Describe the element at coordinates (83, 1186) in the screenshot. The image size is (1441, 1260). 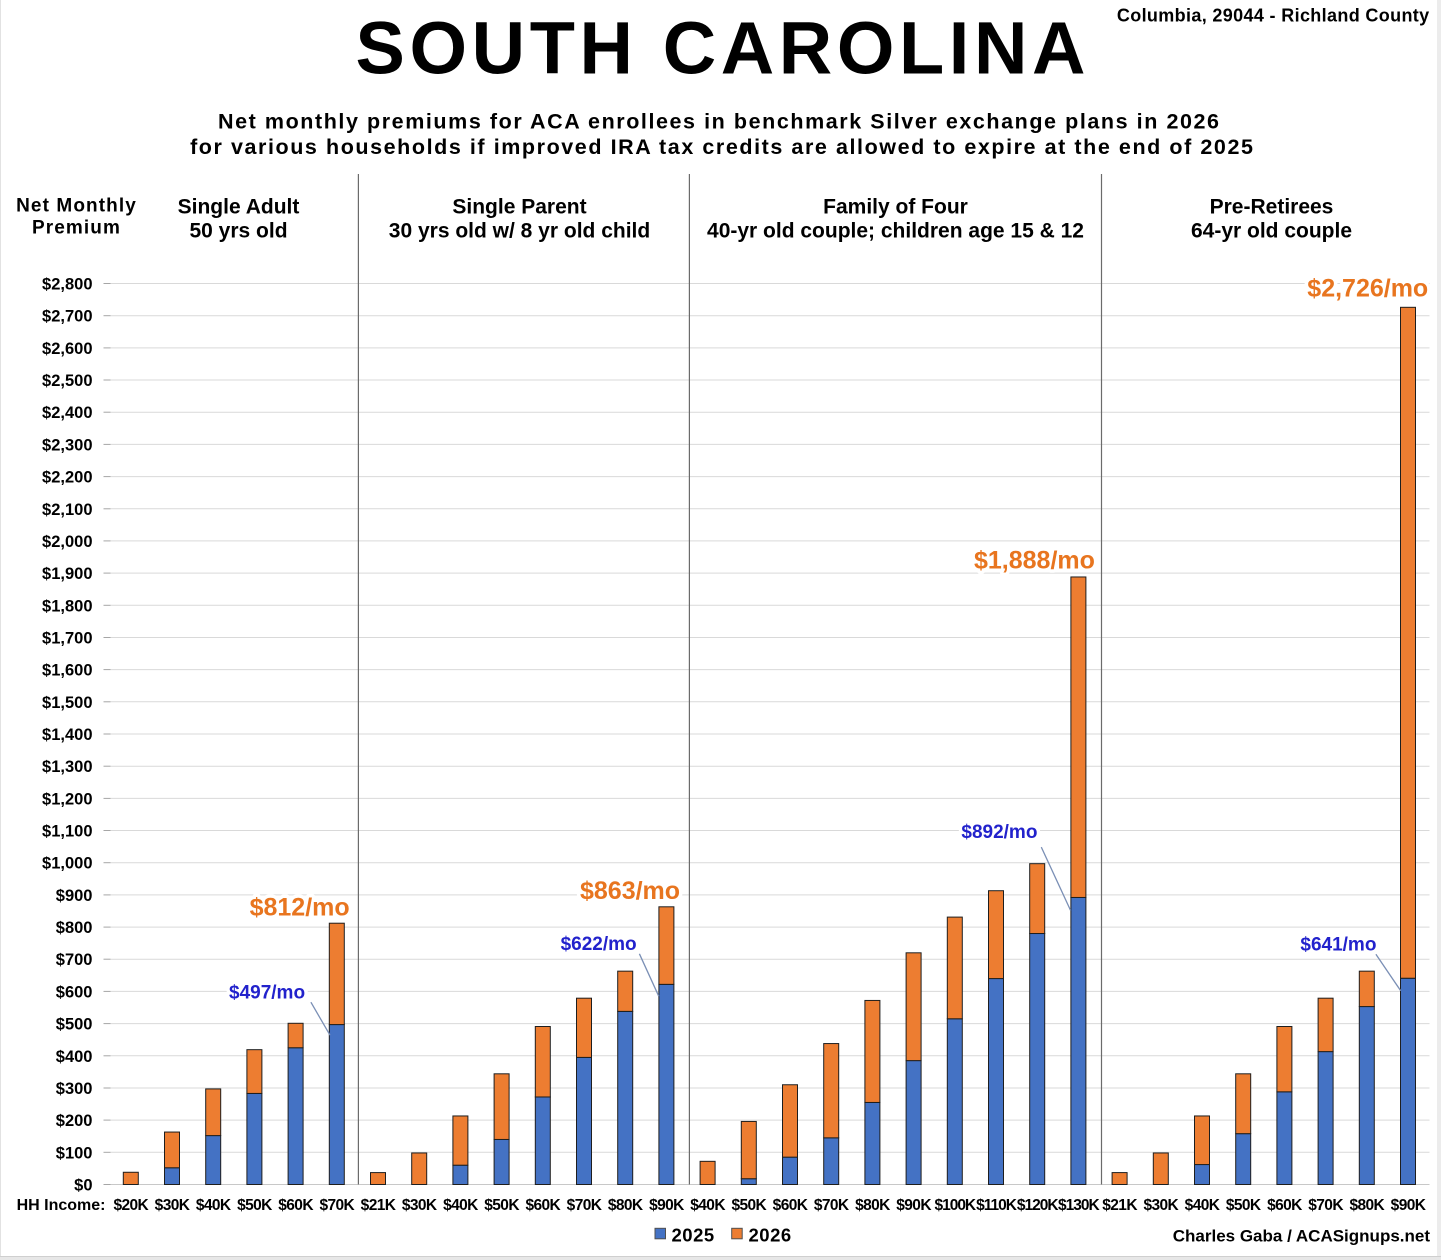
I see `svg-text: $0` at that location.